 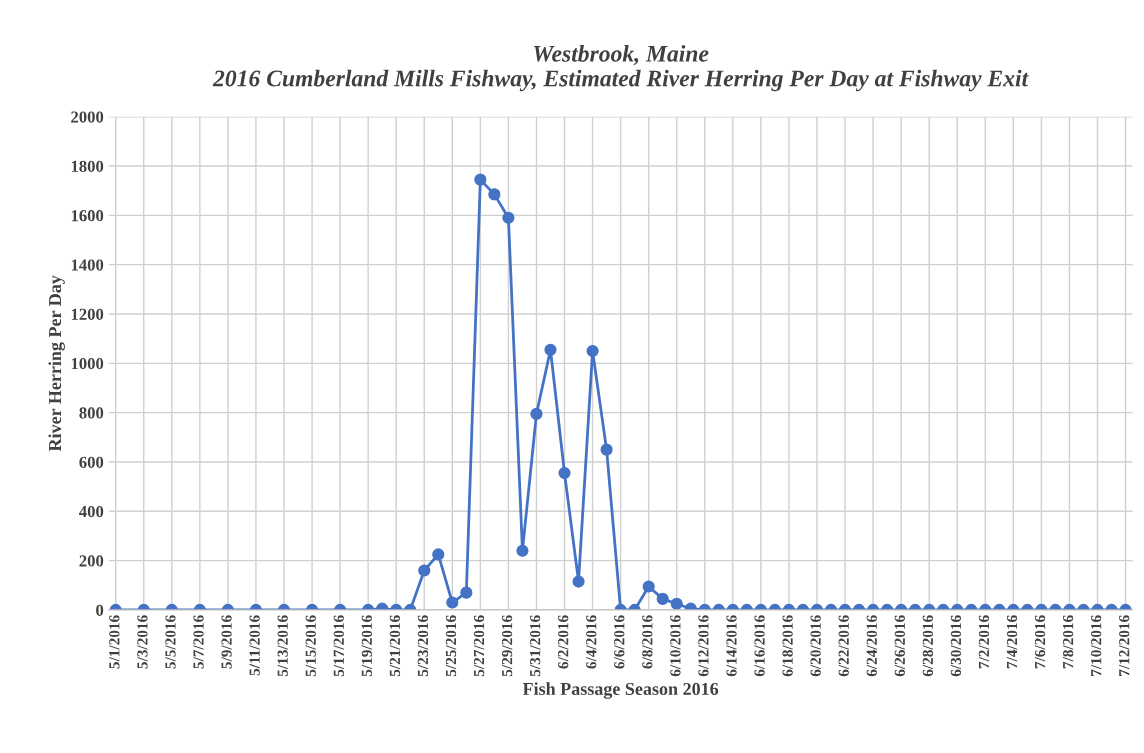 What do you see at coordinates (87, 314) in the screenshot?
I see `y-tick-label: 1200` at bounding box center [87, 314].